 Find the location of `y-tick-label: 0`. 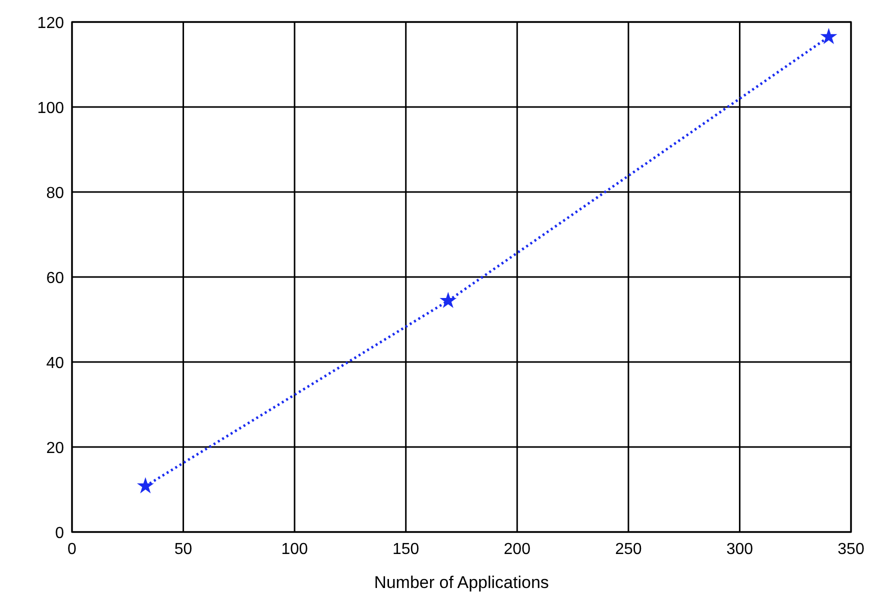

y-tick-label: 0 is located at coordinates (59, 533).